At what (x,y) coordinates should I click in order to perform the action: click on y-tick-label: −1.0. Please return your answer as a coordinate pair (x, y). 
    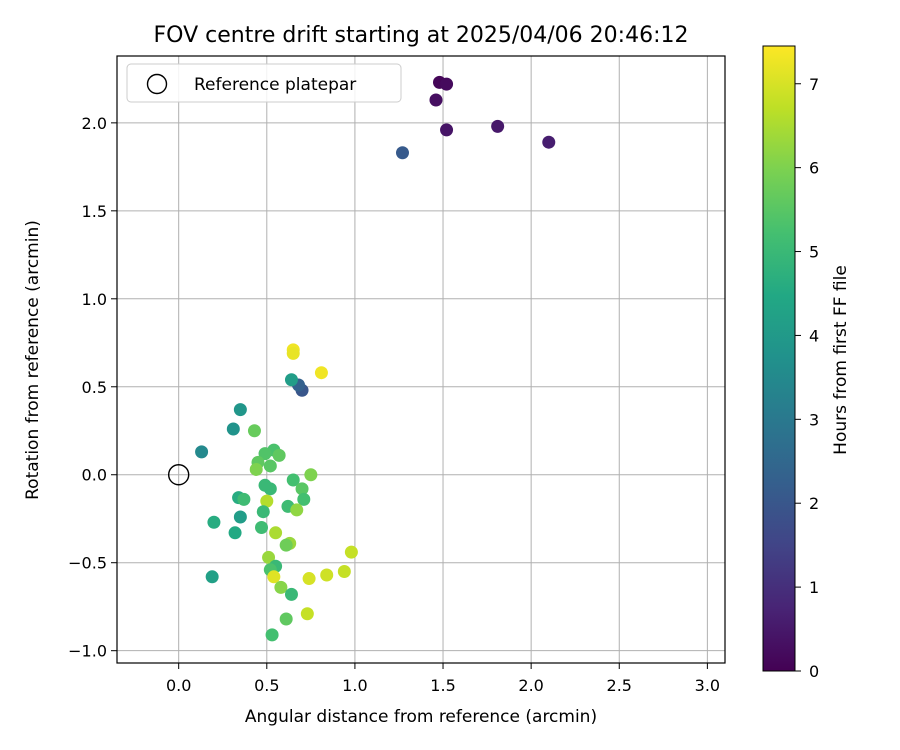
    Looking at the image, I should click on (87, 651).